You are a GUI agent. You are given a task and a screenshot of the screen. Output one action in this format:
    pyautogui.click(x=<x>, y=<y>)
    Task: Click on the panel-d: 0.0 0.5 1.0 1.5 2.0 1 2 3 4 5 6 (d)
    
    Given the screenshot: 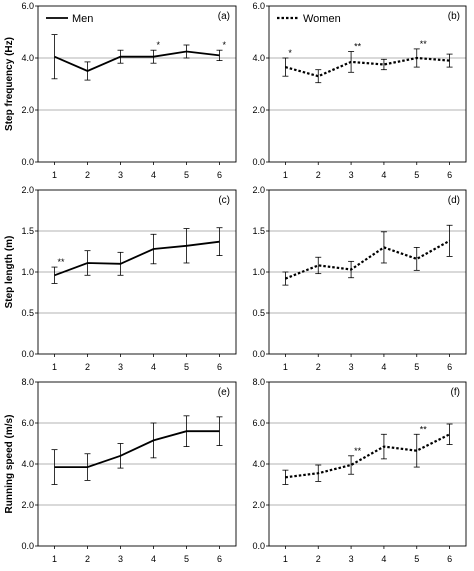 What is the action you would take?
    pyautogui.click(x=359, y=278)
    